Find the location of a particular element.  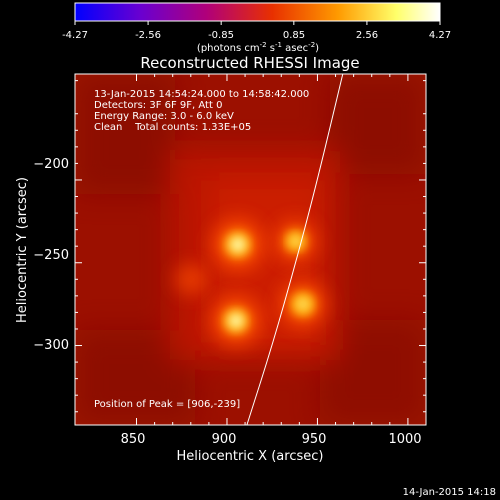

annotation-detectors: Detectors: 3F 6F 9F, Att 0 is located at coordinates (158, 105).